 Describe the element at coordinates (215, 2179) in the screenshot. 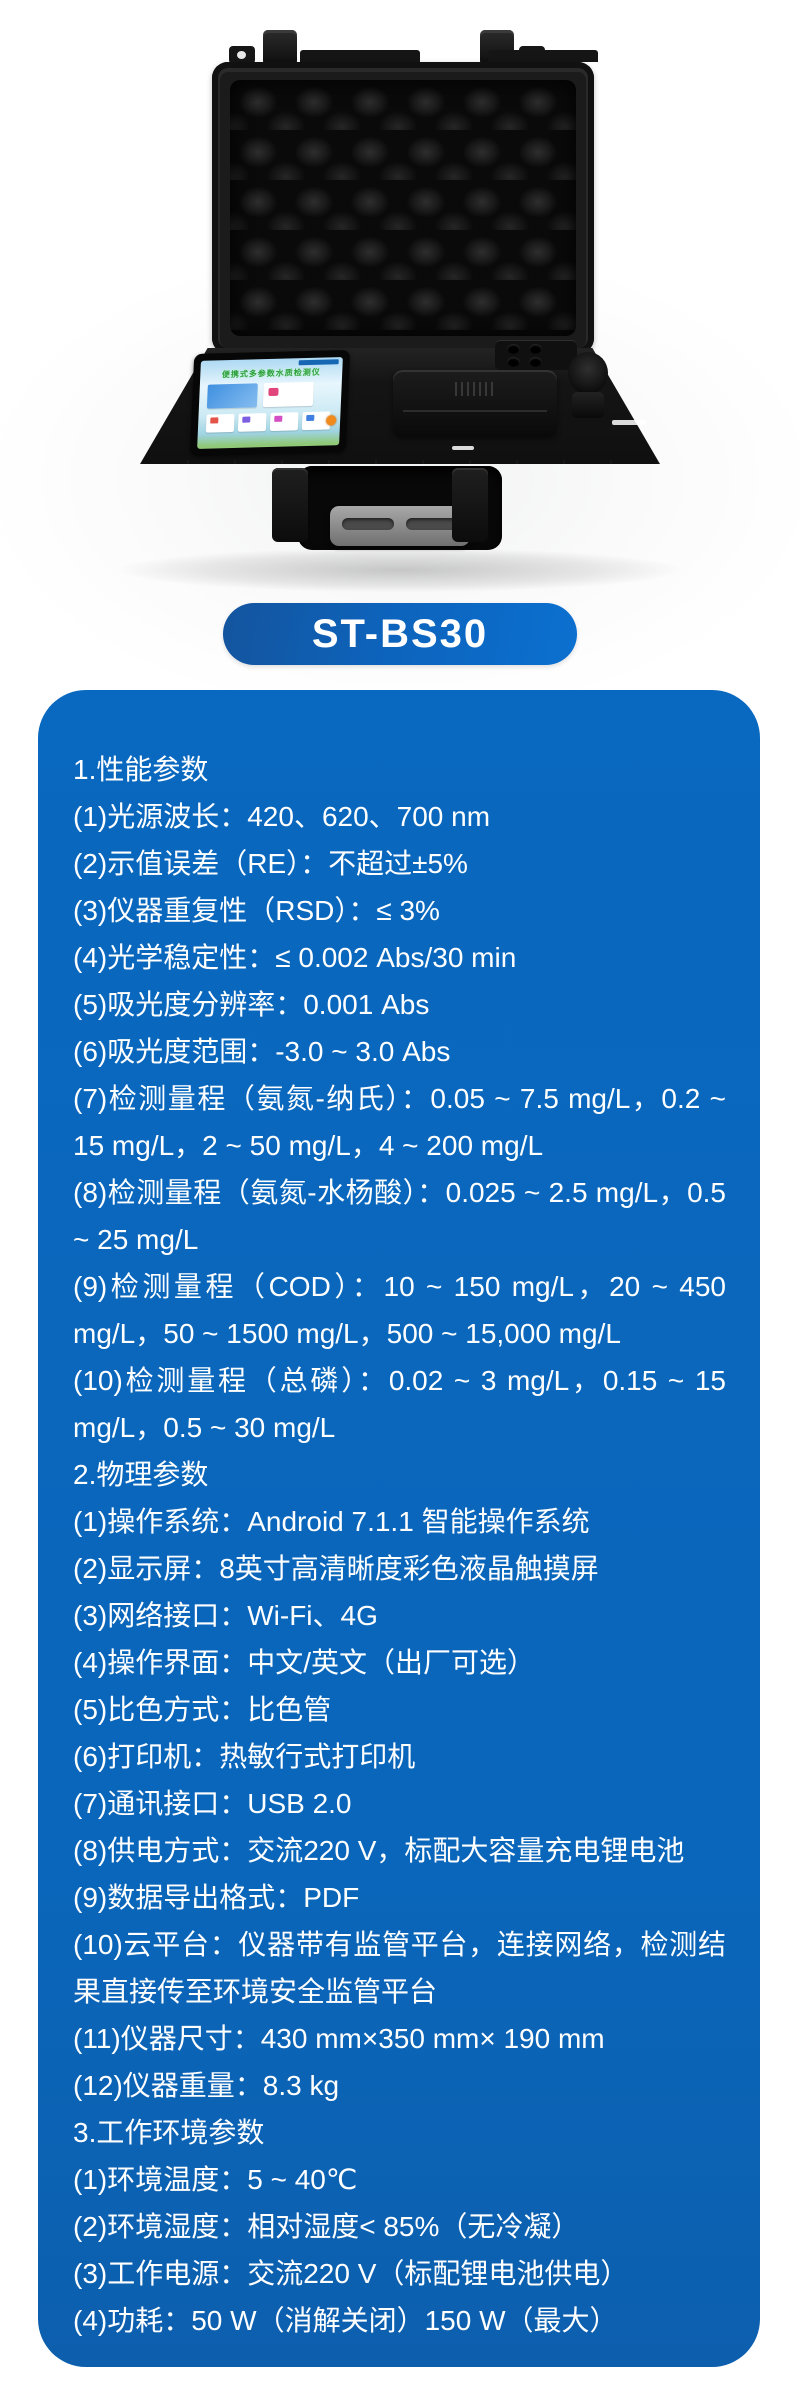

I see `spec-item: (1)环境温度：5 ~ 40℃` at that location.